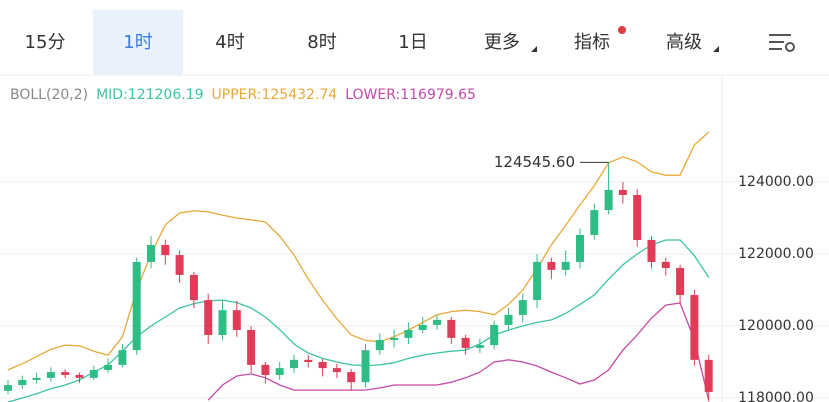 The width and height of the screenshot is (829, 402). I want to click on max-label: 124545.60, so click(534, 162).